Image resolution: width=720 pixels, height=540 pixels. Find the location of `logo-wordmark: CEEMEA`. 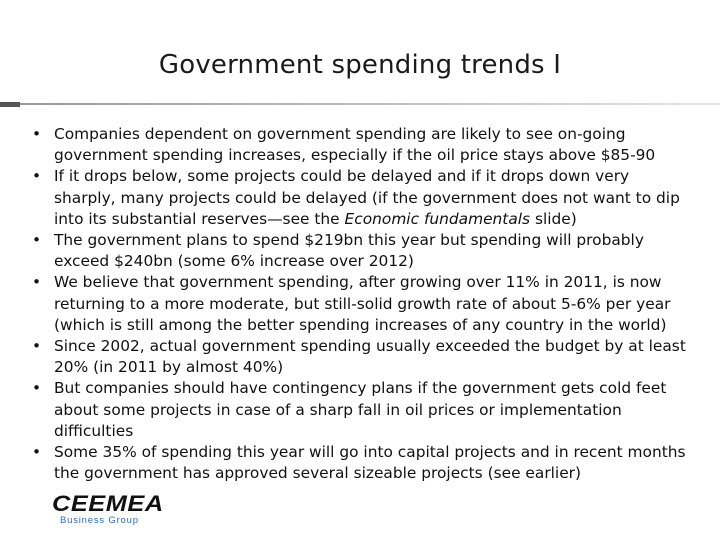

logo-wordmark: CEEMEA is located at coordinates (108, 503).